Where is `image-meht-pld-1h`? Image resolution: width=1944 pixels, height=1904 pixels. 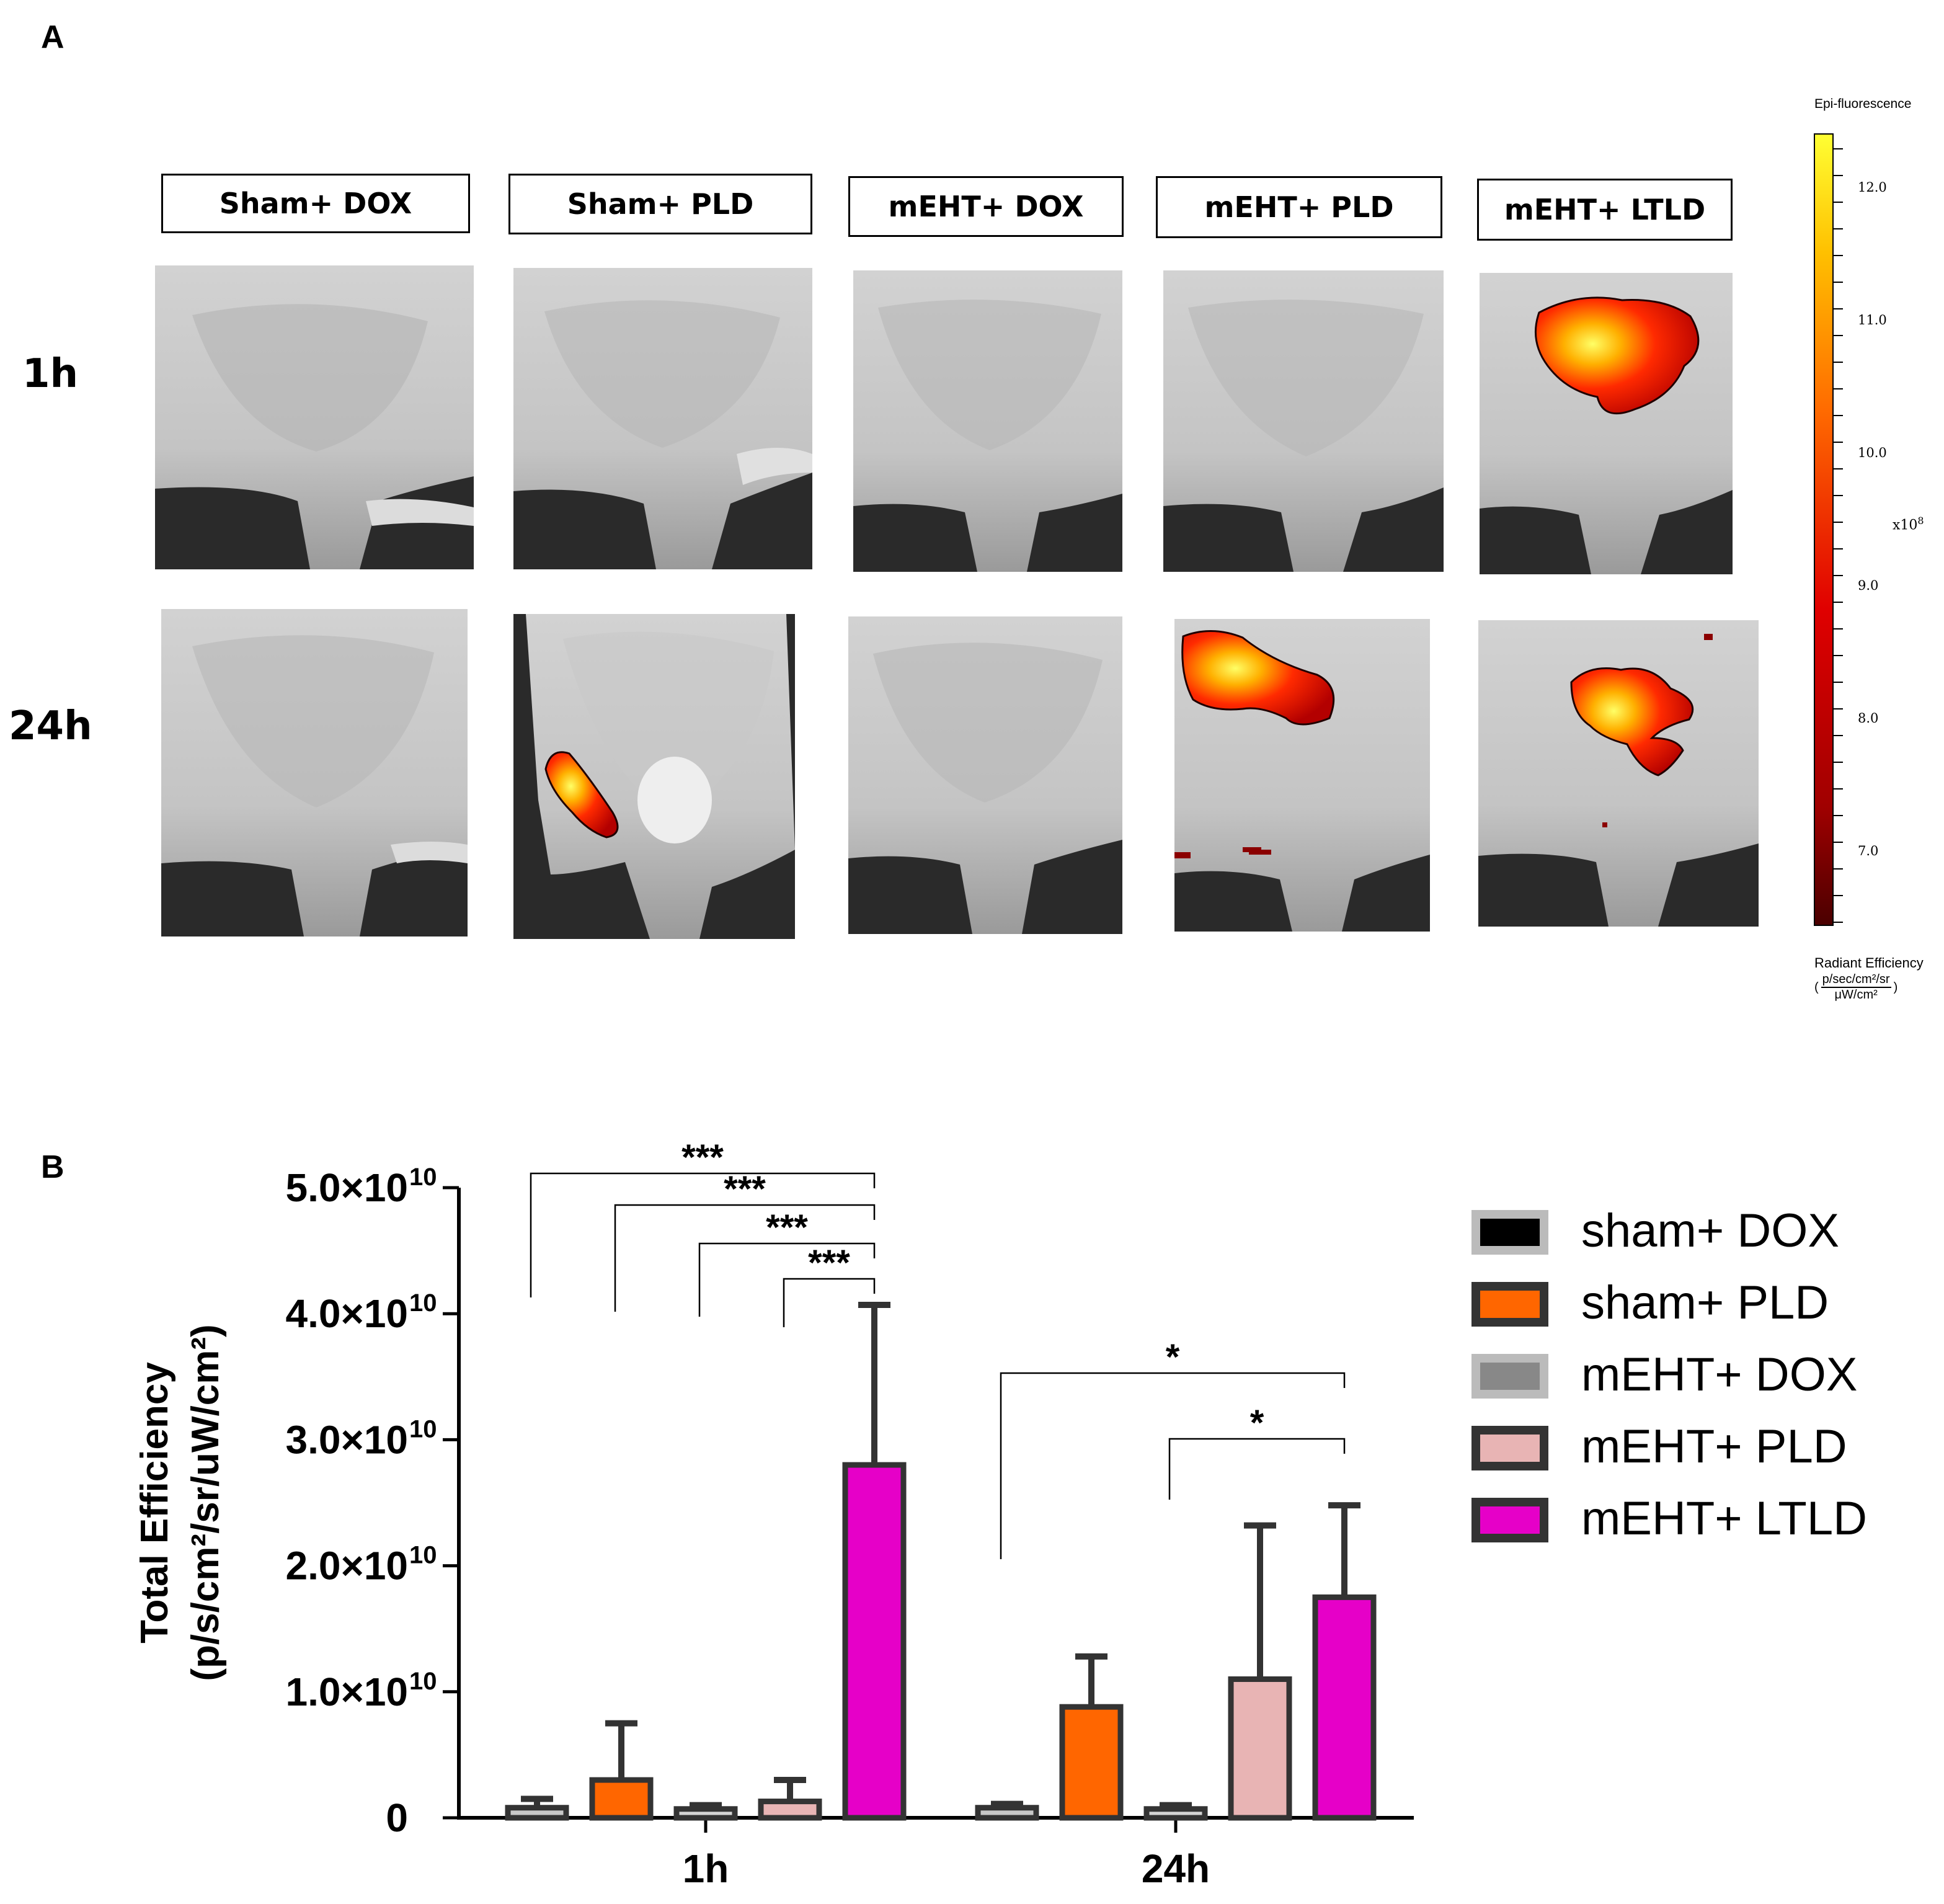 image-meht-pld-1h is located at coordinates (1303, 421).